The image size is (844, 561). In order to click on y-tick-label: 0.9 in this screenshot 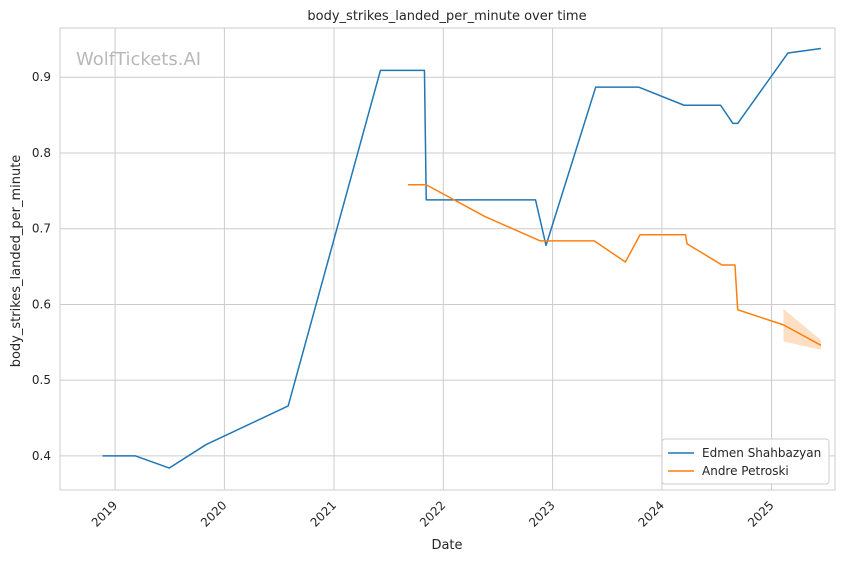, I will do `click(41, 77)`.